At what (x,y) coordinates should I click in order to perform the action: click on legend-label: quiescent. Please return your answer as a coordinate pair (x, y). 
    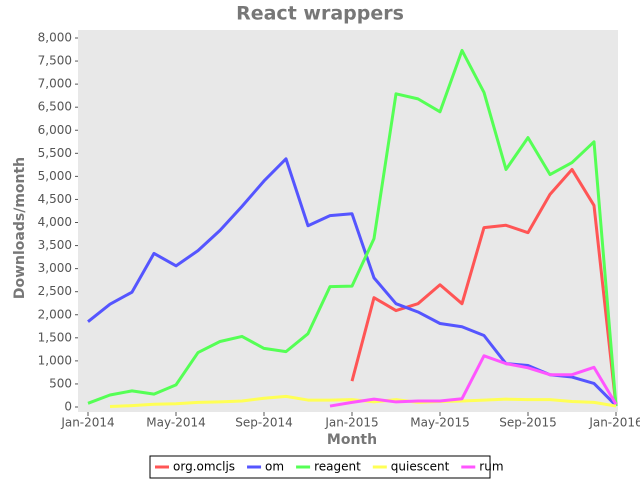
    Looking at the image, I should click on (420, 467).